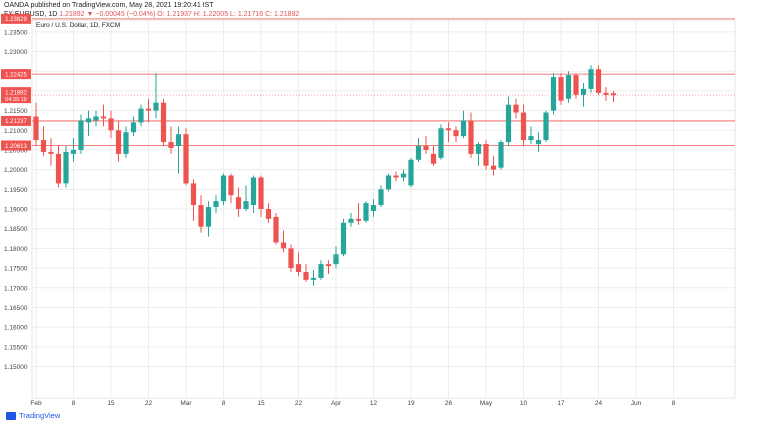 The image size is (768, 424). What do you see at coordinates (16, 147) in the screenshot?
I see `level-label: 1.20613` at bounding box center [16, 147].